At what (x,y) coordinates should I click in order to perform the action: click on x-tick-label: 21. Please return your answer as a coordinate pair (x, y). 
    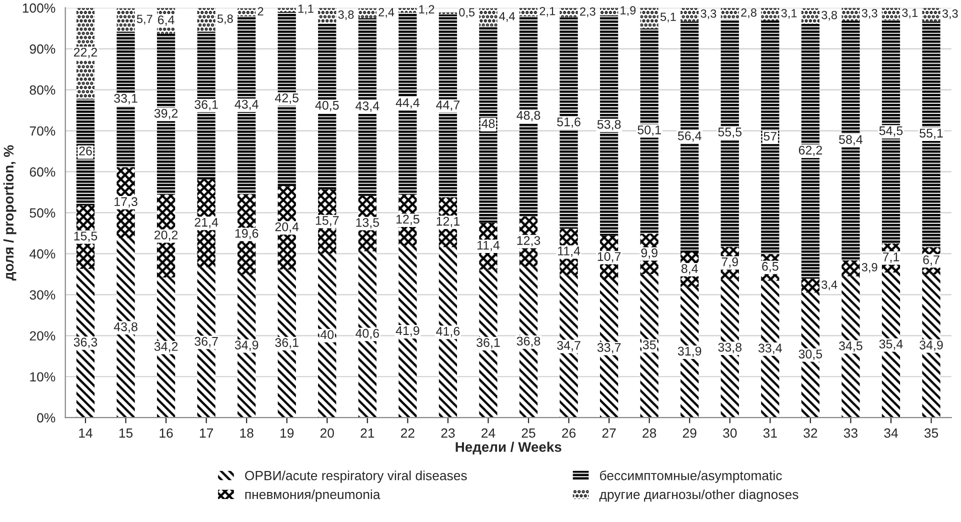
    Looking at the image, I should click on (367, 433).